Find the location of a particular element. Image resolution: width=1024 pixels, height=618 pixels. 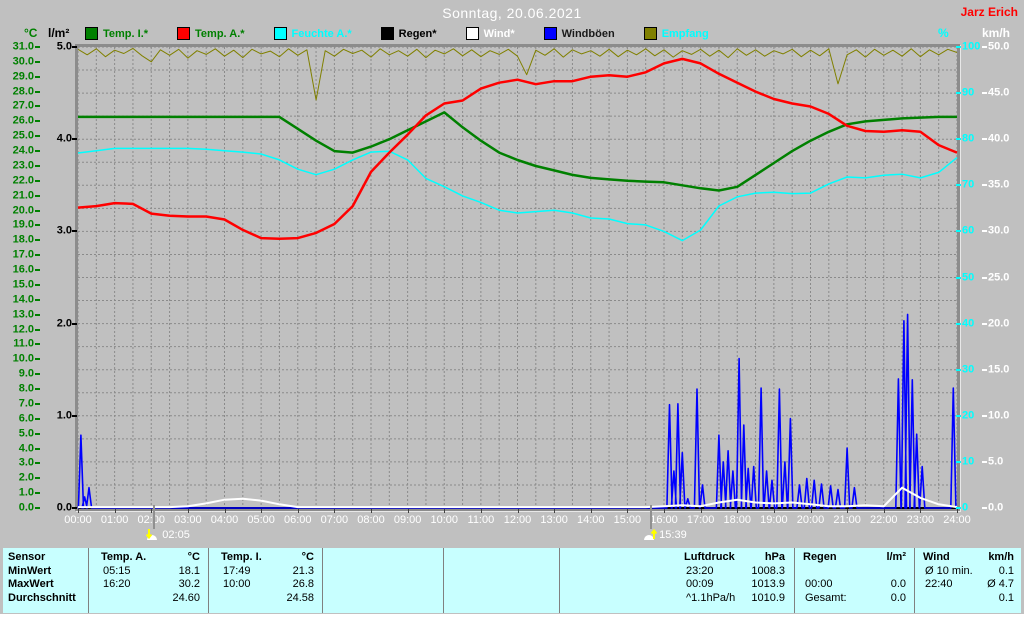

legend-label: Regen* is located at coordinates (417, 33).